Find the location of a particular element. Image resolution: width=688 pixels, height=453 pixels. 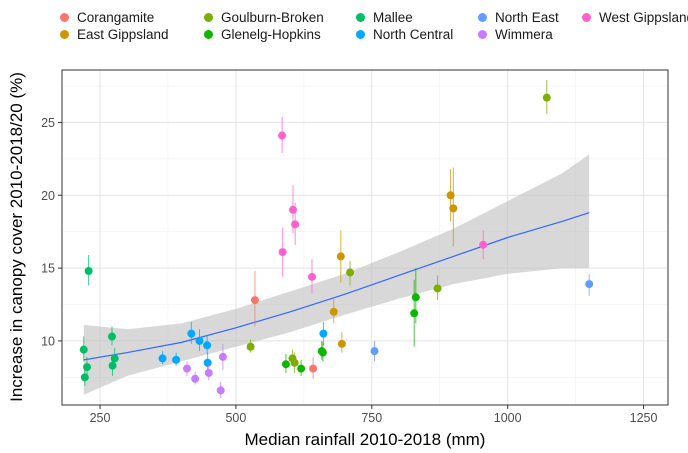

legend-item: Goulburn-Broken is located at coordinates (264, 17).